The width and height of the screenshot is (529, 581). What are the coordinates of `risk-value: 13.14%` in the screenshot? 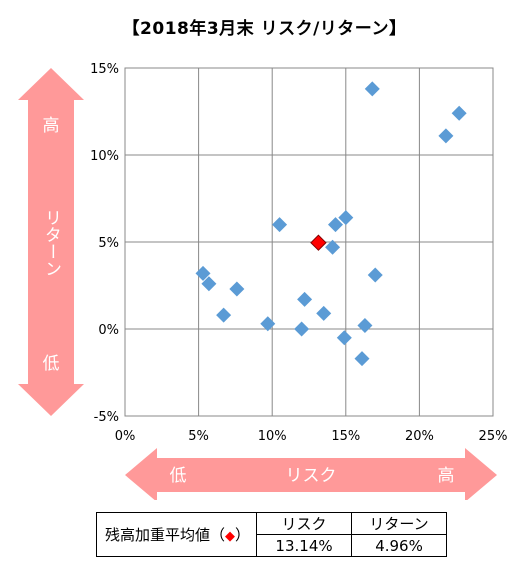 It's located at (304, 545).